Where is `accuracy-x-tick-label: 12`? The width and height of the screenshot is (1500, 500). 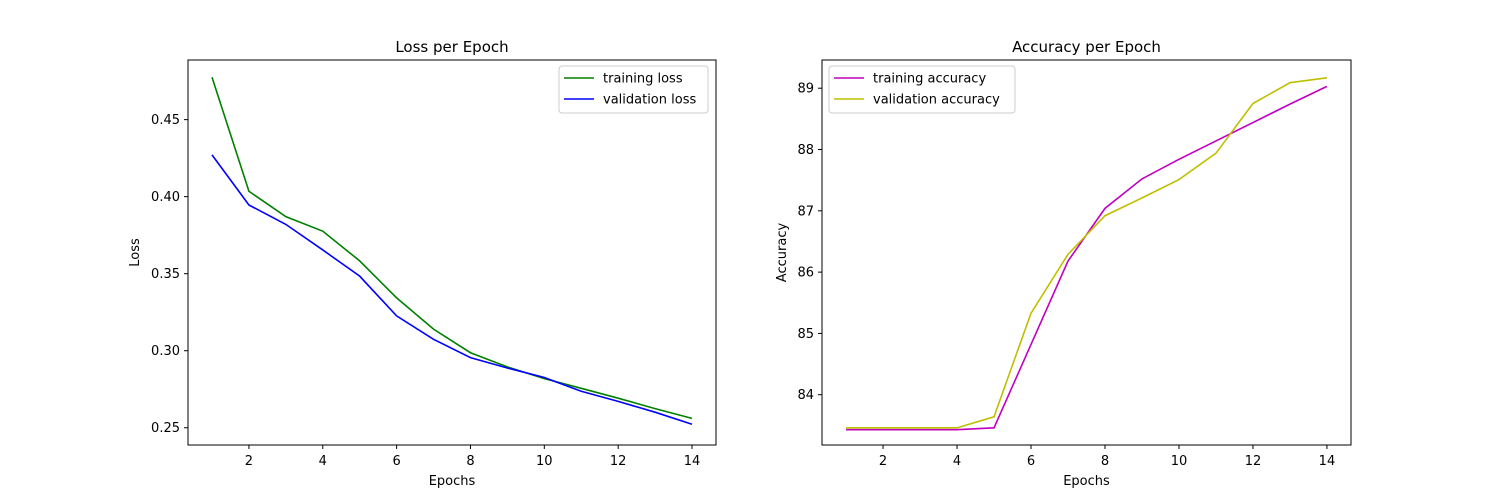 accuracy-x-tick-label: 12 is located at coordinates (1253, 461).